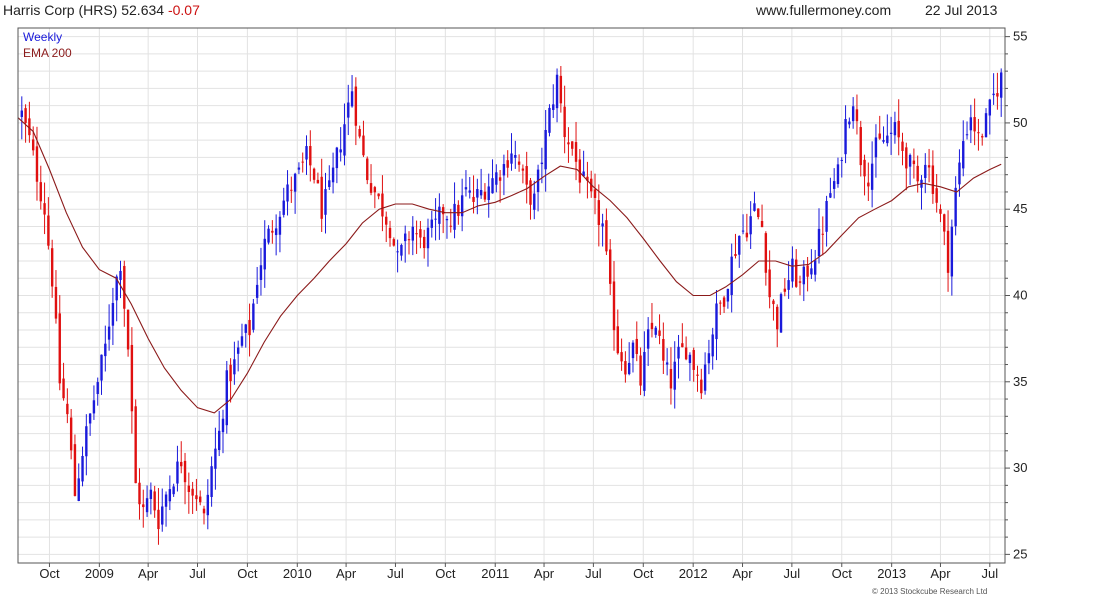 This screenshot has width=1100, height=600. What do you see at coordinates (1020, 381) in the screenshot?
I see `y-tick-label: 35` at bounding box center [1020, 381].